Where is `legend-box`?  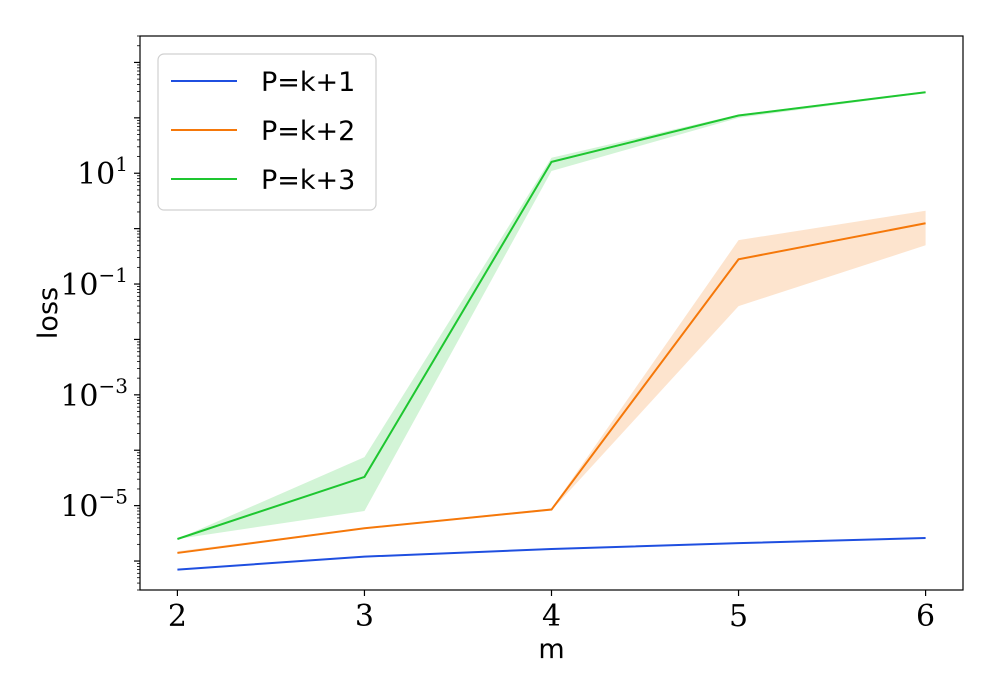
legend-box is located at coordinates (267, 132).